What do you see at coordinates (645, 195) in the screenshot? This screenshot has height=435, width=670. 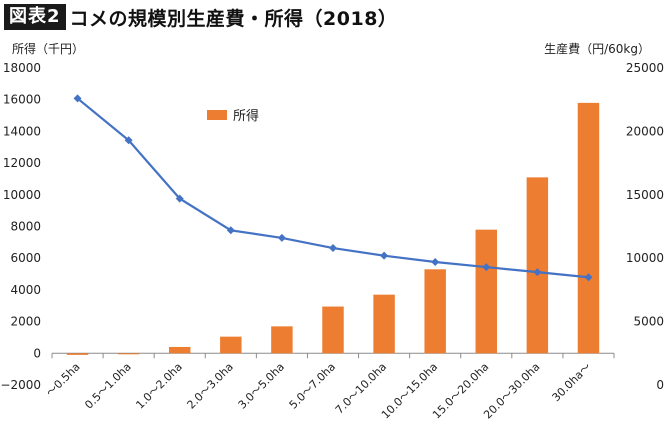 I see `right-tick-label: 15000` at bounding box center [645, 195].